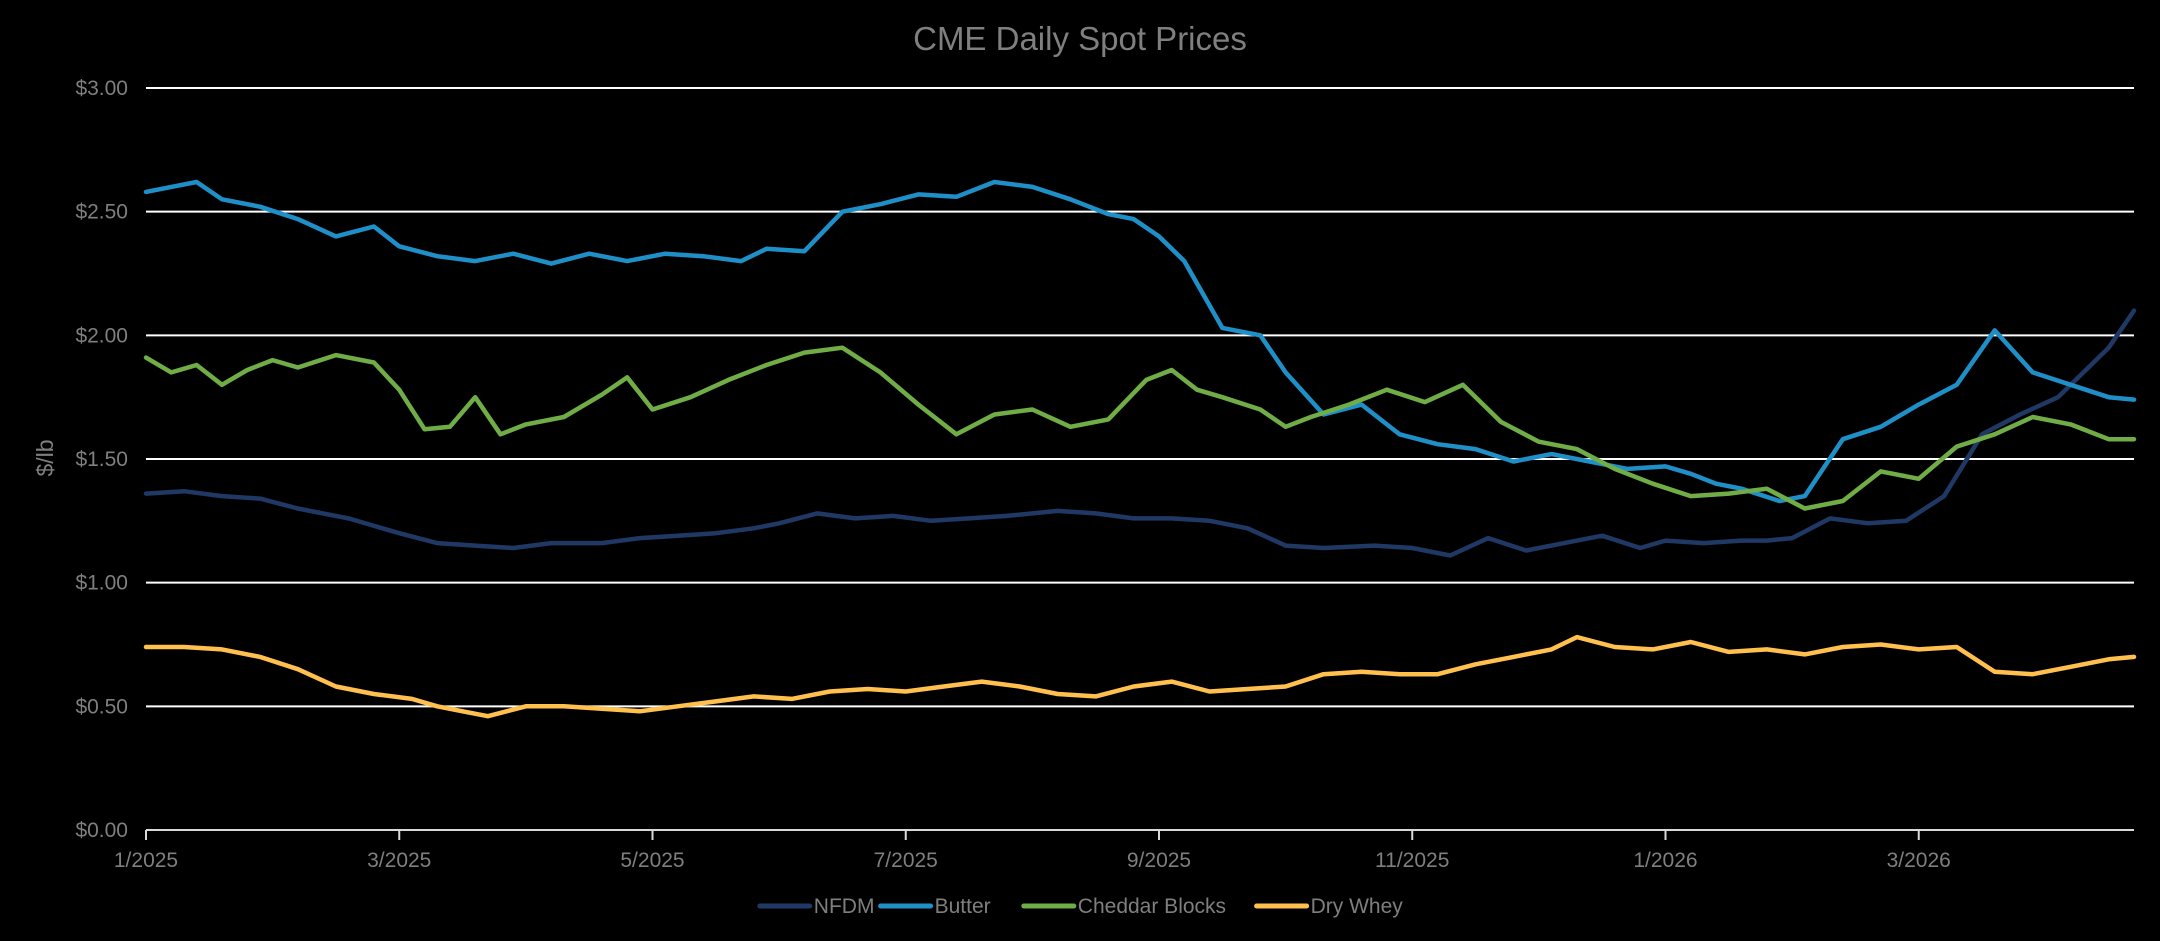 The image size is (2160, 941). Describe the element at coordinates (146, 860) in the screenshot. I see `x-tick-label: 1/2025` at that location.